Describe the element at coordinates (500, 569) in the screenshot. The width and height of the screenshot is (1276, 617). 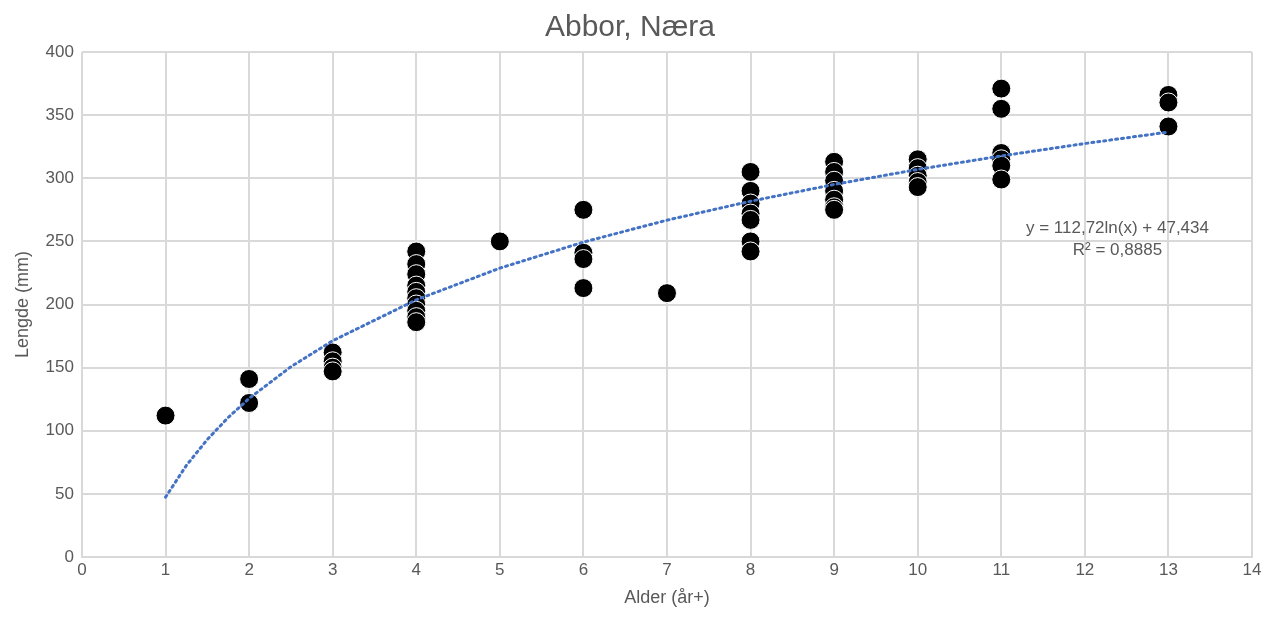
I see `x-tick-label: 5` at that location.